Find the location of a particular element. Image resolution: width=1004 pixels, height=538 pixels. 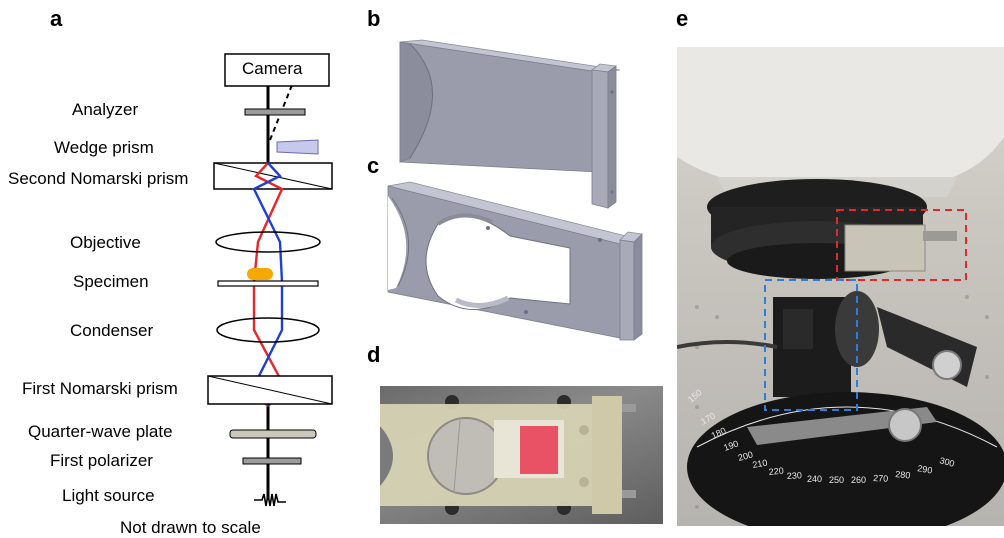

holder-photo-d is located at coordinates (521, 455).